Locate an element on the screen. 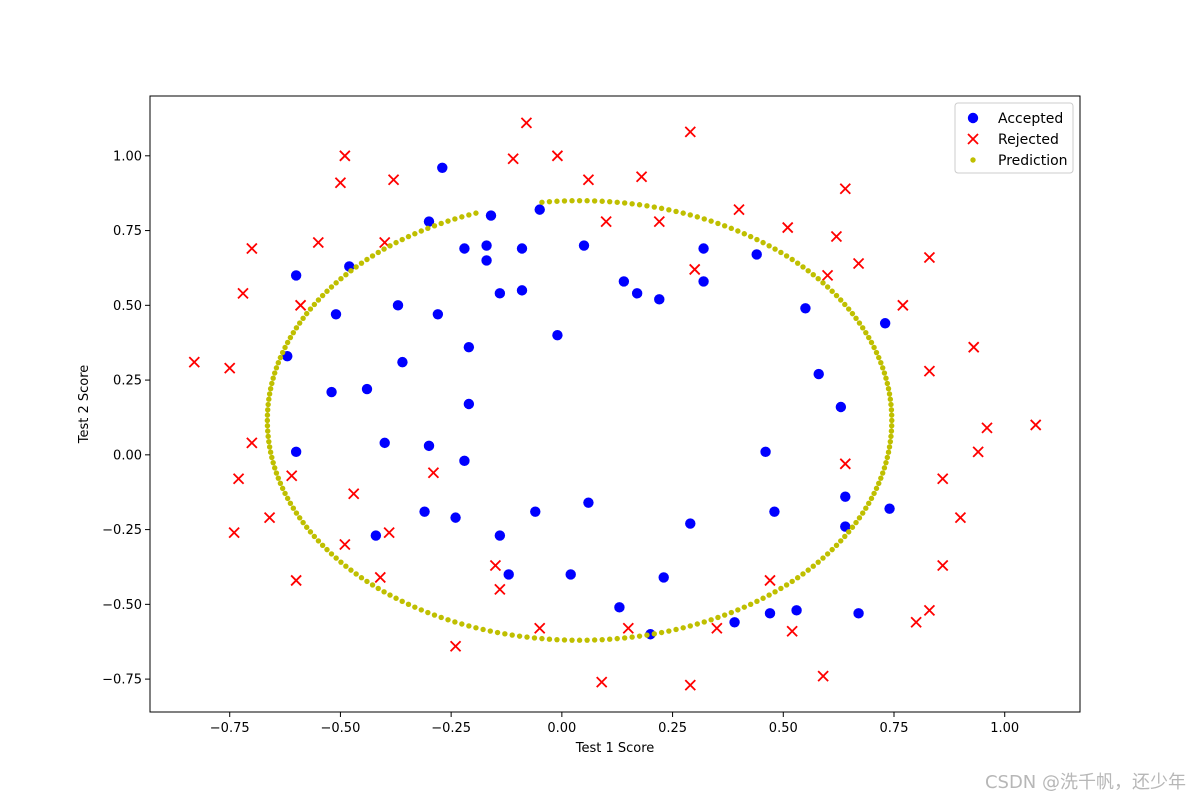  legend-marker is located at coordinates (973, 160).